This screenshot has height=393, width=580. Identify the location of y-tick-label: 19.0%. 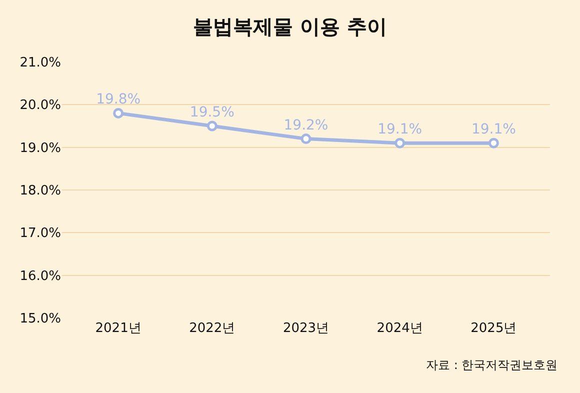
(40, 148).